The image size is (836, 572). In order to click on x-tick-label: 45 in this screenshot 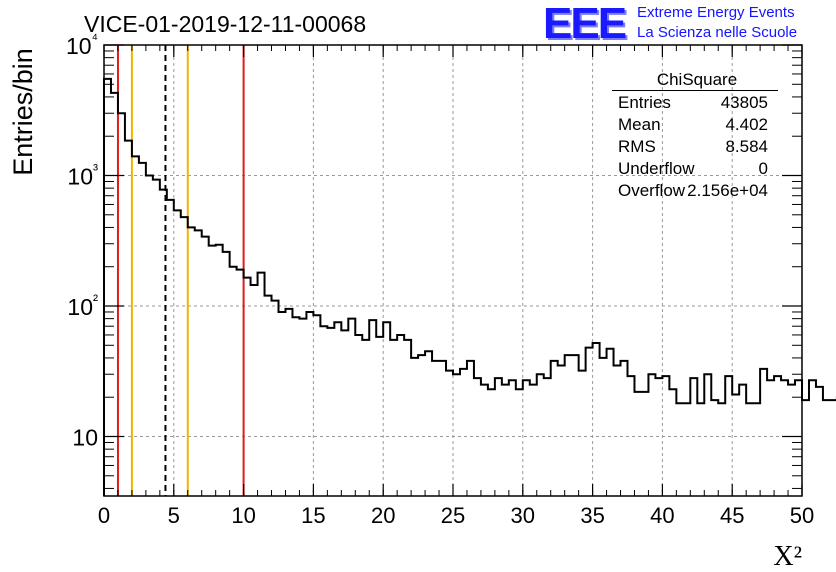, I will do `click(732, 515)`.